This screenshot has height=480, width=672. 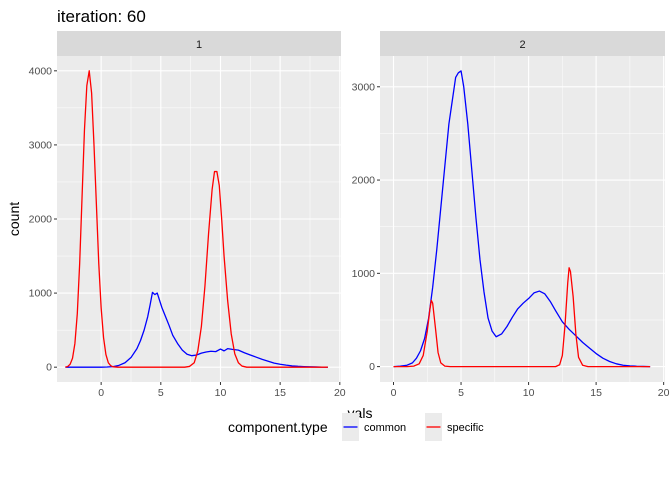 I want to click on facet-strip-label: 2, so click(x=522, y=45).